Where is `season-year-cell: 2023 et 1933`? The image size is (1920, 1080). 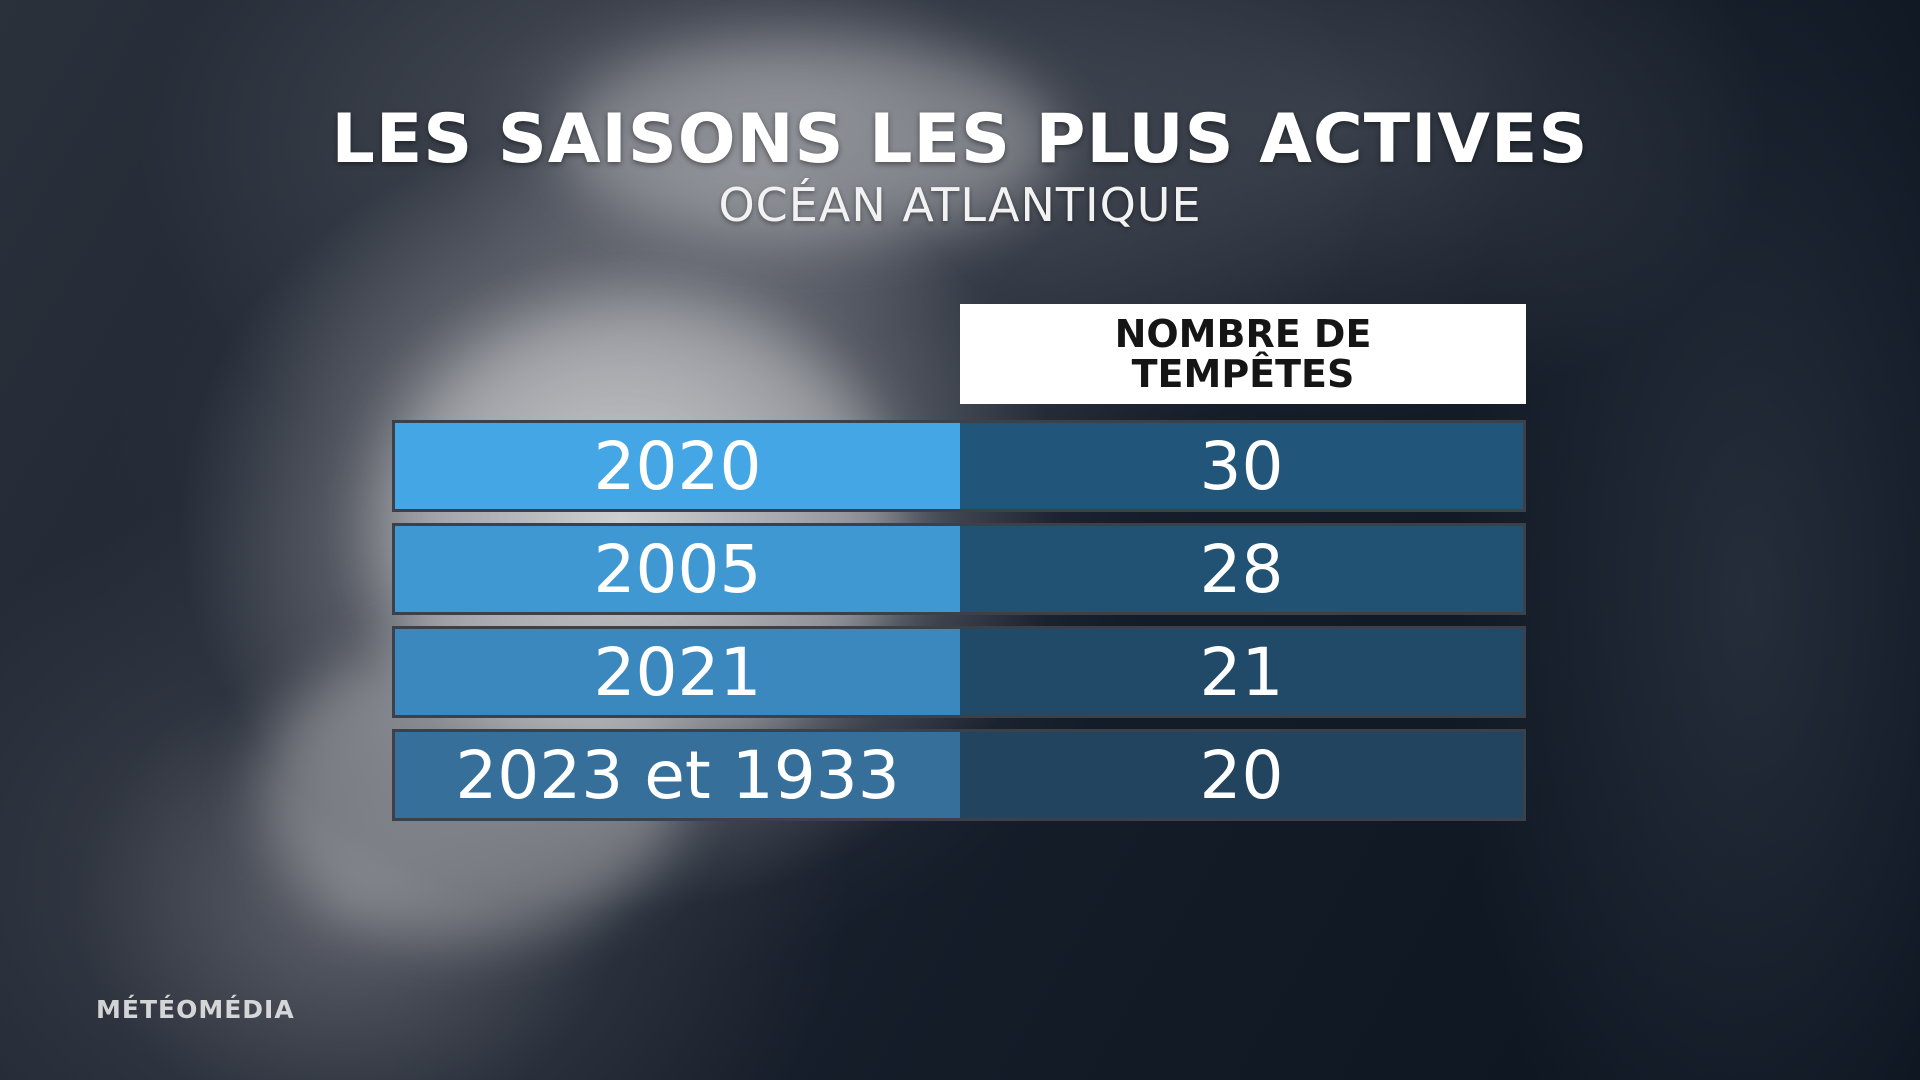 season-year-cell: 2023 et 1933 is located at coordinates (677, 775).